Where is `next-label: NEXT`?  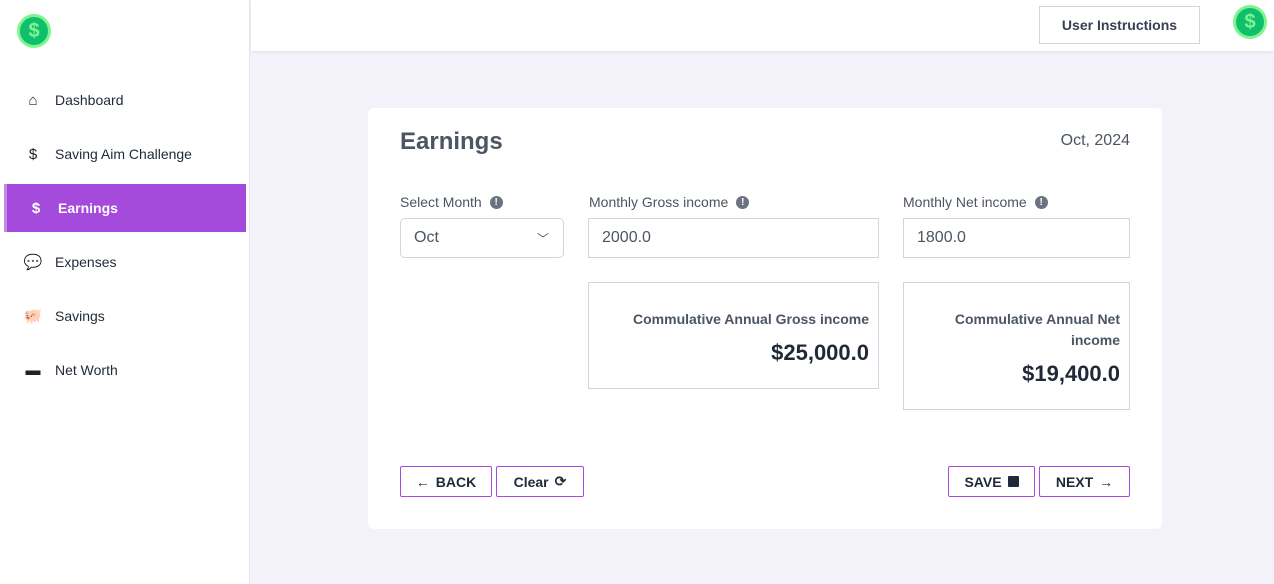
next-label: NEXT is located at coordinates (1074, 481).